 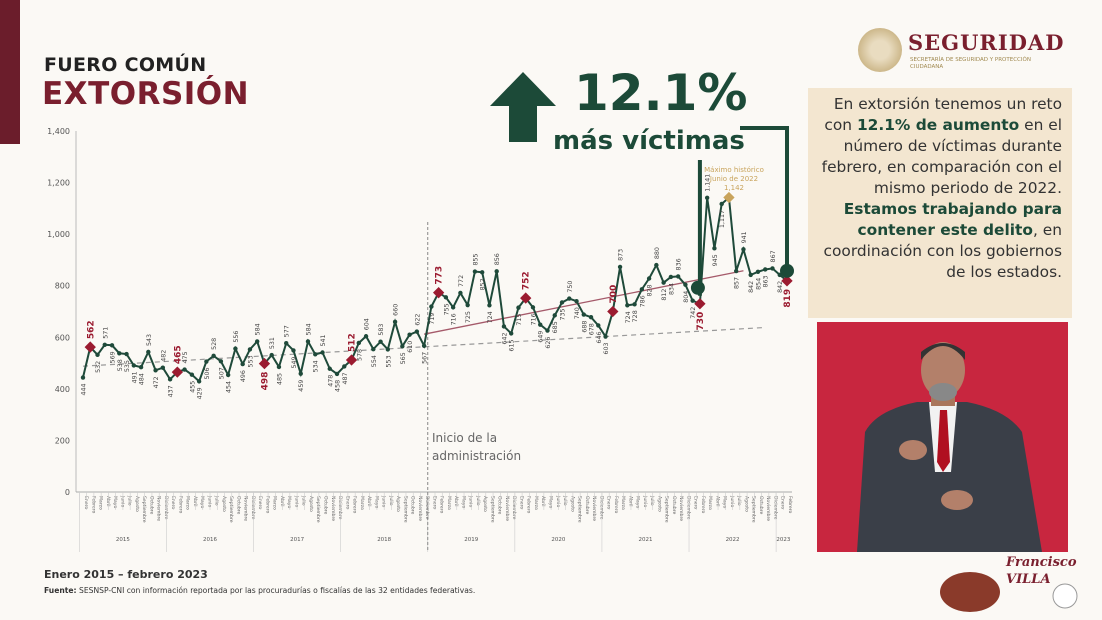 I want to click on data-label: 688, so click(x=584, y=327).